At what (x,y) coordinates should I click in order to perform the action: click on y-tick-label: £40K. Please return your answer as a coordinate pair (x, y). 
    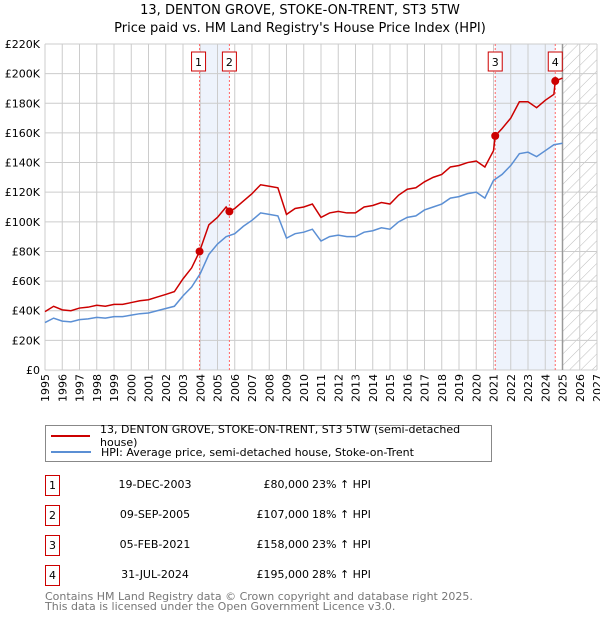
    Looking at the image, I should click on (26, 311).